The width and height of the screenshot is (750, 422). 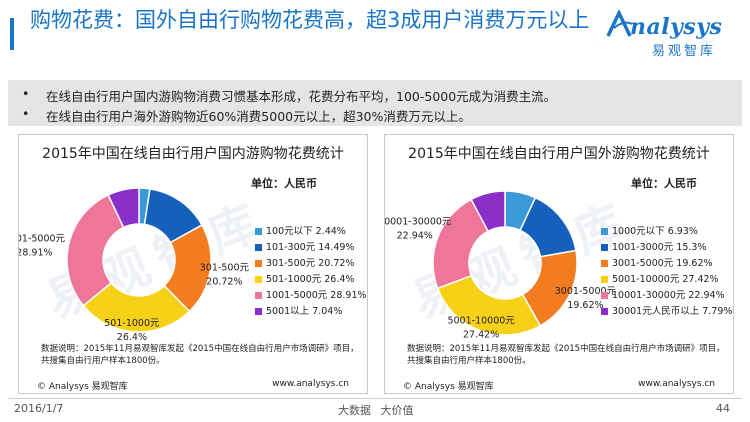 I want to click on legend-label: 1001-3000元 15.3%, so click(x=659, y=247).